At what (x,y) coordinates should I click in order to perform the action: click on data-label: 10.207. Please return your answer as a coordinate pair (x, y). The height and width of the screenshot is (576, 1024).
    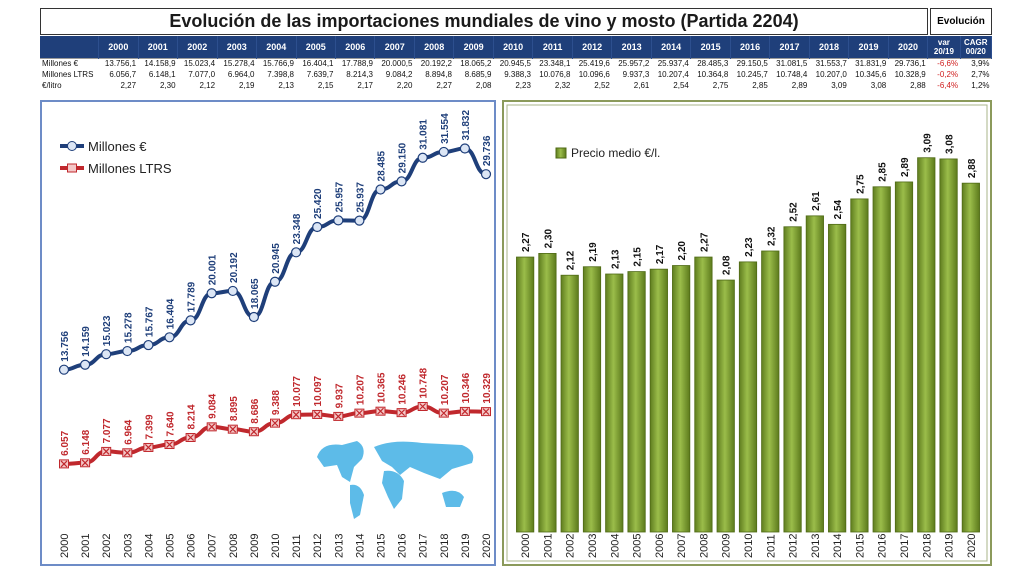
    Looking at the image, I should click on (360, 389).